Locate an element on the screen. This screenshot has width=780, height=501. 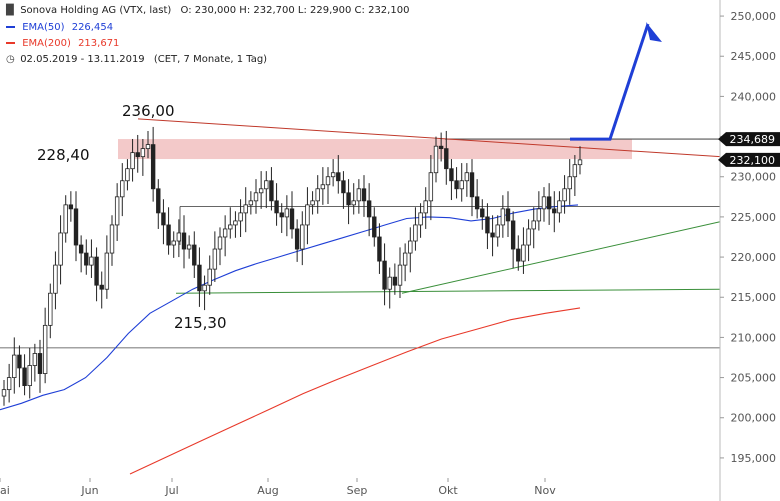
clock-icon: ◷ is located at coordinates (10, 59).